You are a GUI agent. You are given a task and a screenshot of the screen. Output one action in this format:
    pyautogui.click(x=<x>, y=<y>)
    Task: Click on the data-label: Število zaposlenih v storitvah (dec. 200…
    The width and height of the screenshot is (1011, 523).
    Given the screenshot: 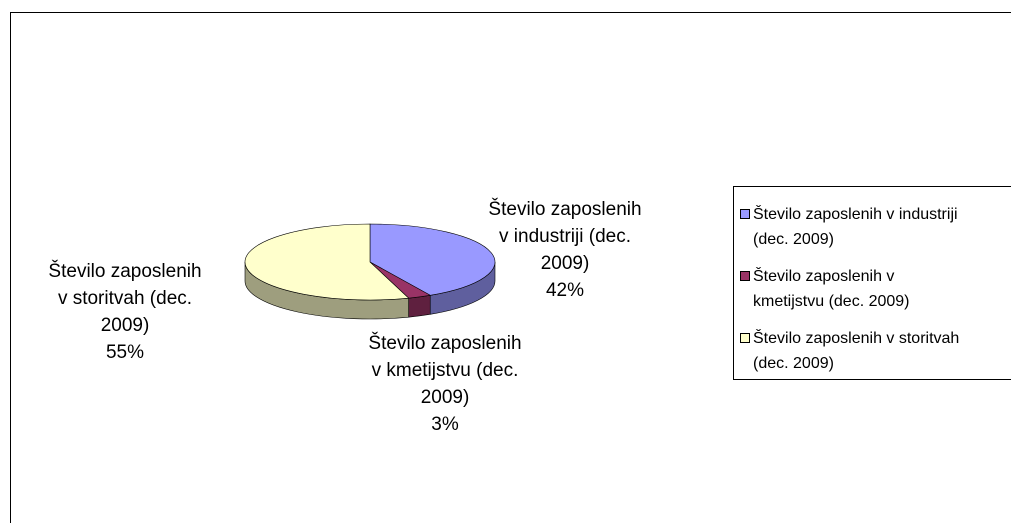 What is the action you would take?
    pyautogui.click(x=125, y=312)
    